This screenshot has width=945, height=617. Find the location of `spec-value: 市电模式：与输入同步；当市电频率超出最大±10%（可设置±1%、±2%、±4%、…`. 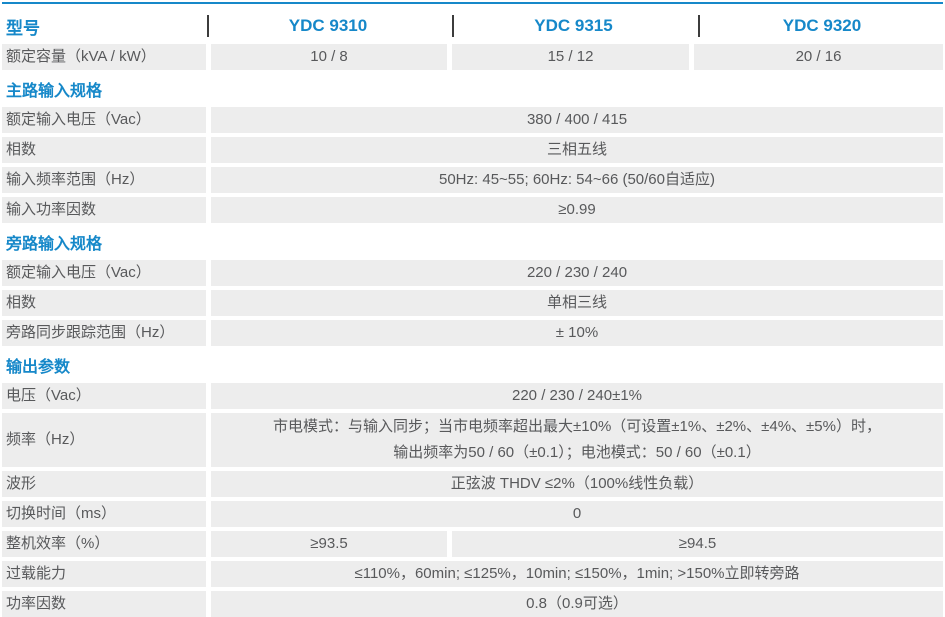

spec-value: 市电模式：与输入同步；当市电频率超出最大±10%（可设置±1%、±2%、±4%、… is located at coordinates (577, 440).